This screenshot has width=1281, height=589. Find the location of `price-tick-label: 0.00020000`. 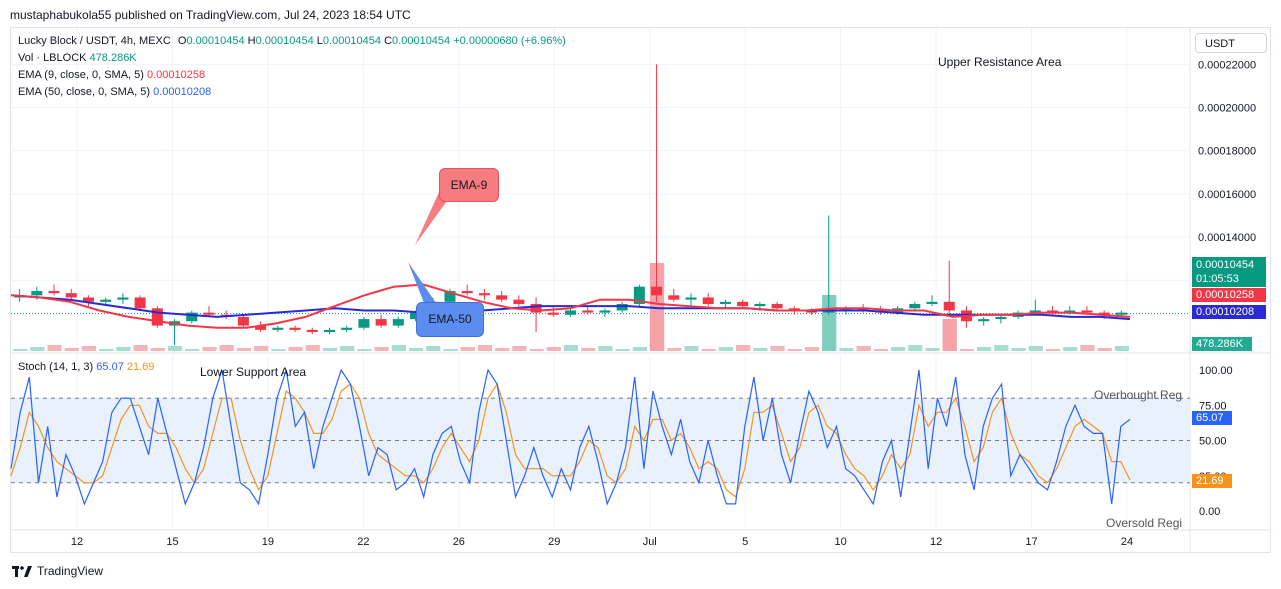

price-tick-label: 0.00020000 is located at coordinates (1227, 109).